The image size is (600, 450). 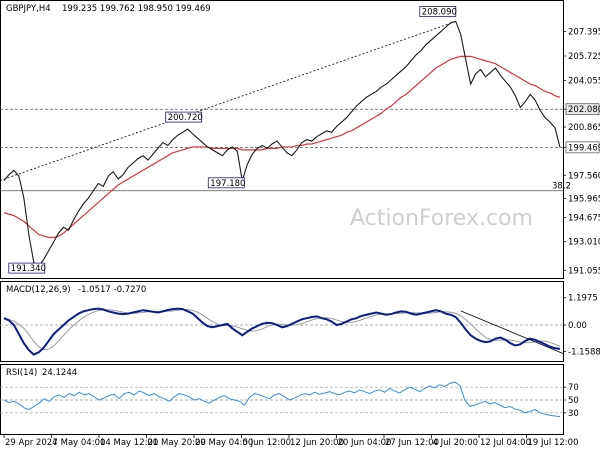 I want to click on annotation-label: 191.340, so click(x=28, y=269).